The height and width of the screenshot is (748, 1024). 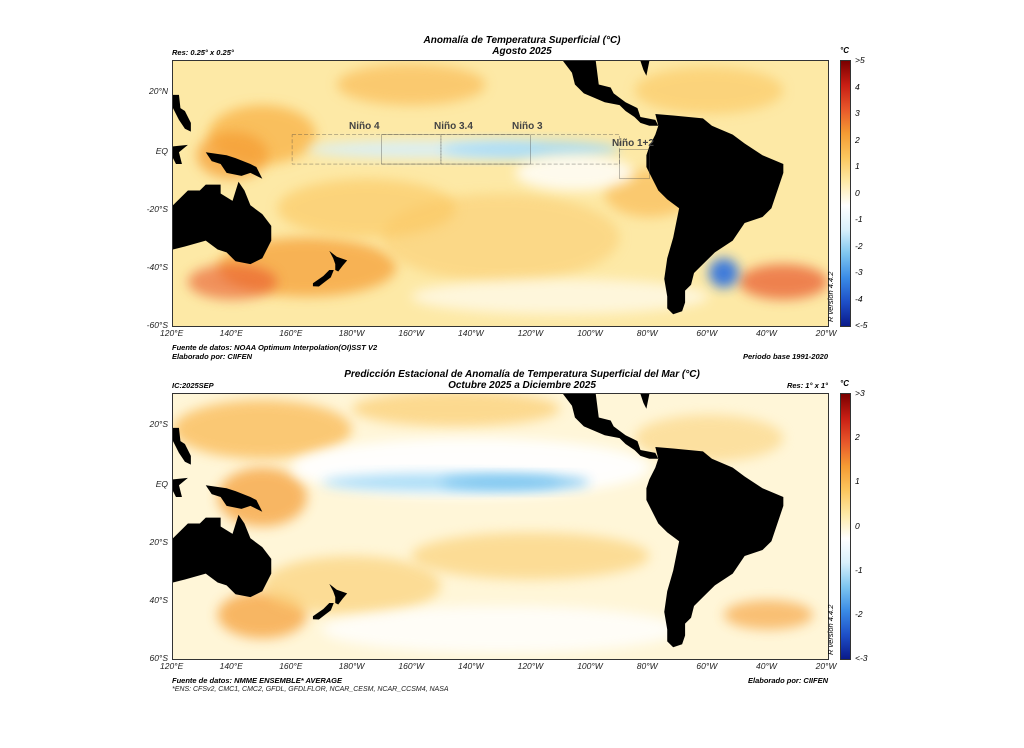 What do you see at coordinates (830, 296) in the screenshot?
I see `top-version: R version 4.4.2` at bounding box center [830, 296].